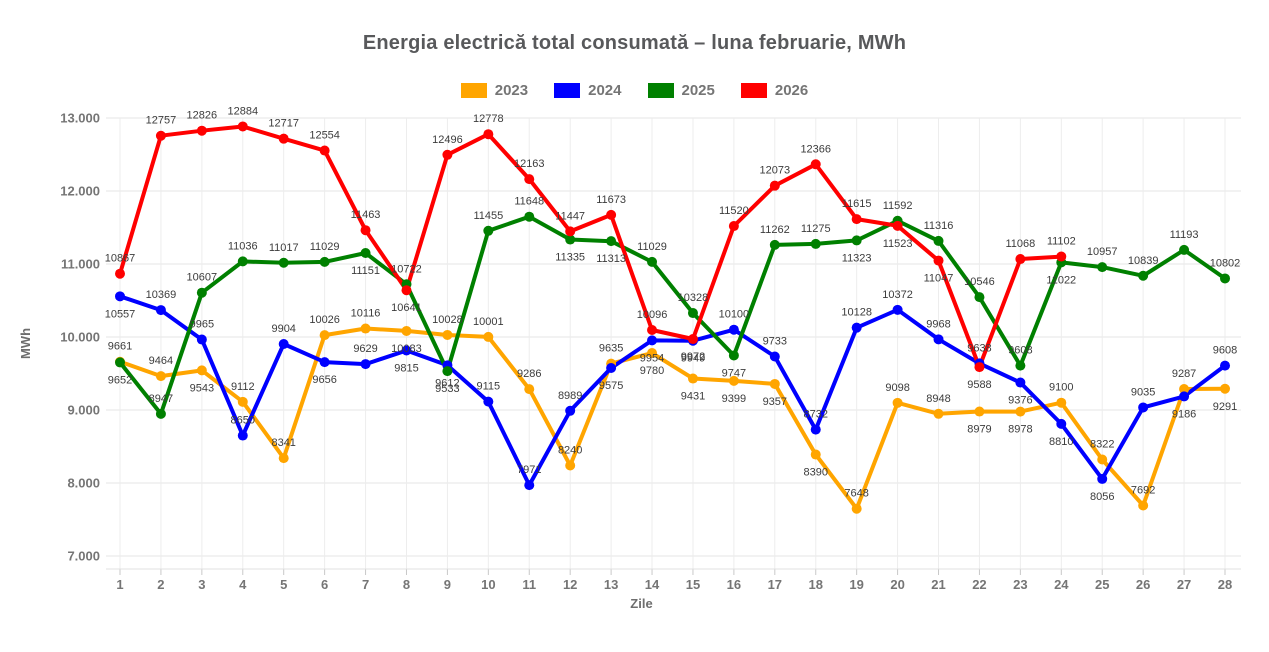  I want to click on data-point-2023-day3, so click(201, 370).